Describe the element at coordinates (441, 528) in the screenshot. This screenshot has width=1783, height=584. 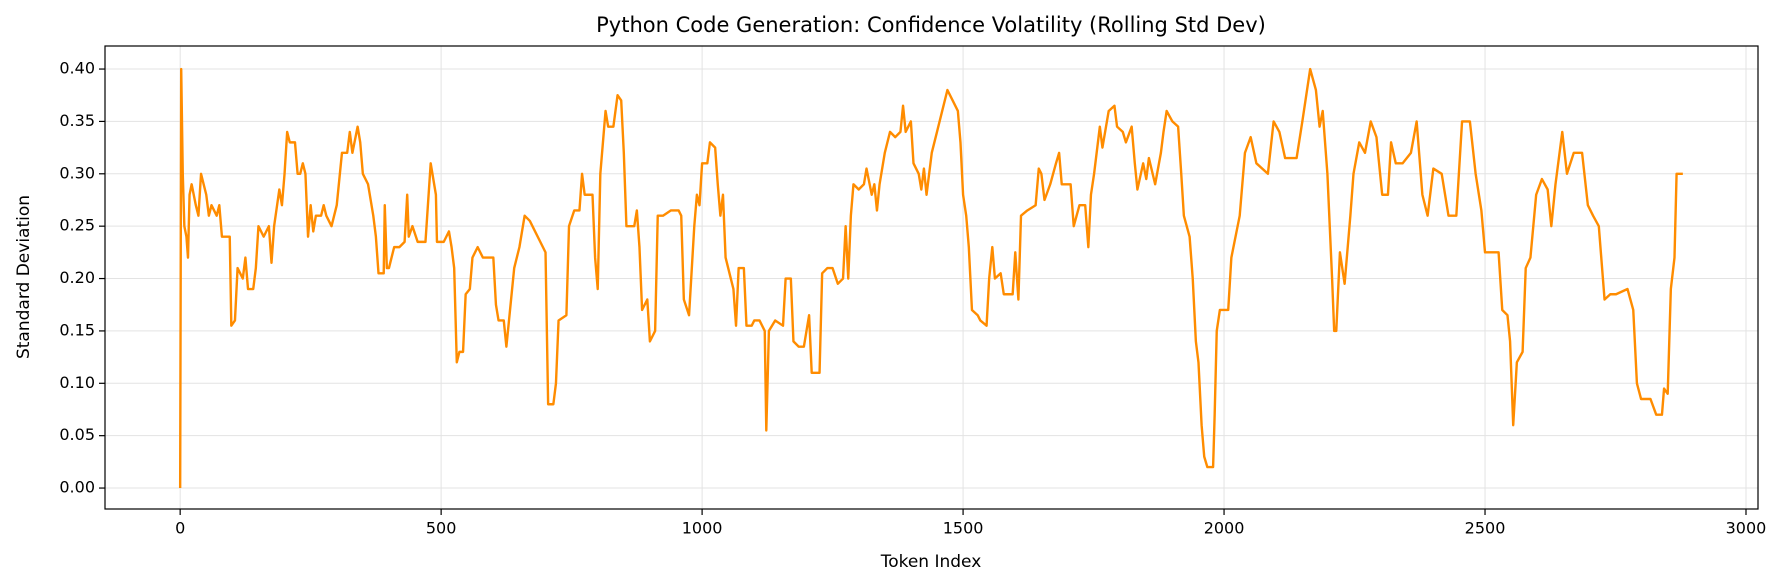
I see `x-tick-label: 500` at that location.